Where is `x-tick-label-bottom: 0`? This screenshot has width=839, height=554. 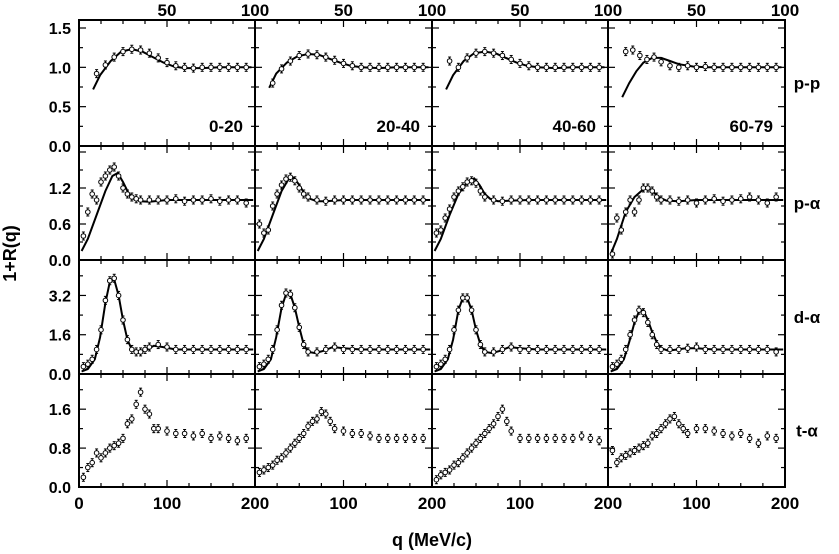
x-tick-label-bottom: 0 is located at coordinates (78, 503).